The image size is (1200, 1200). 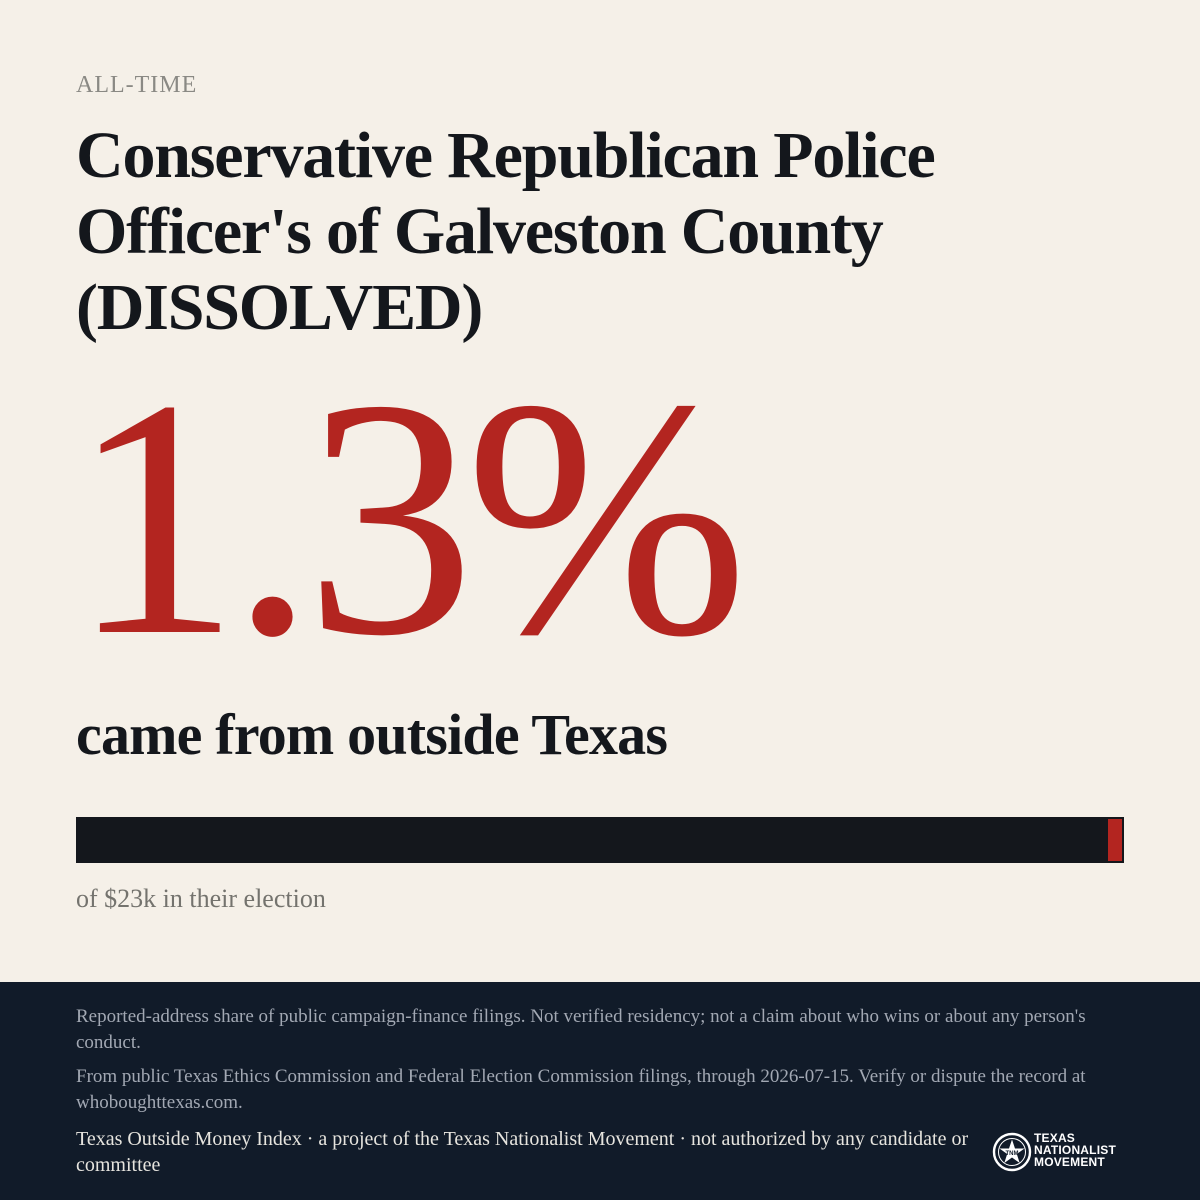 What do you see at coordinates (137, 85) in the screenshot?
I see `period-label: ALL-TIME` at bounding box center [137, 85].